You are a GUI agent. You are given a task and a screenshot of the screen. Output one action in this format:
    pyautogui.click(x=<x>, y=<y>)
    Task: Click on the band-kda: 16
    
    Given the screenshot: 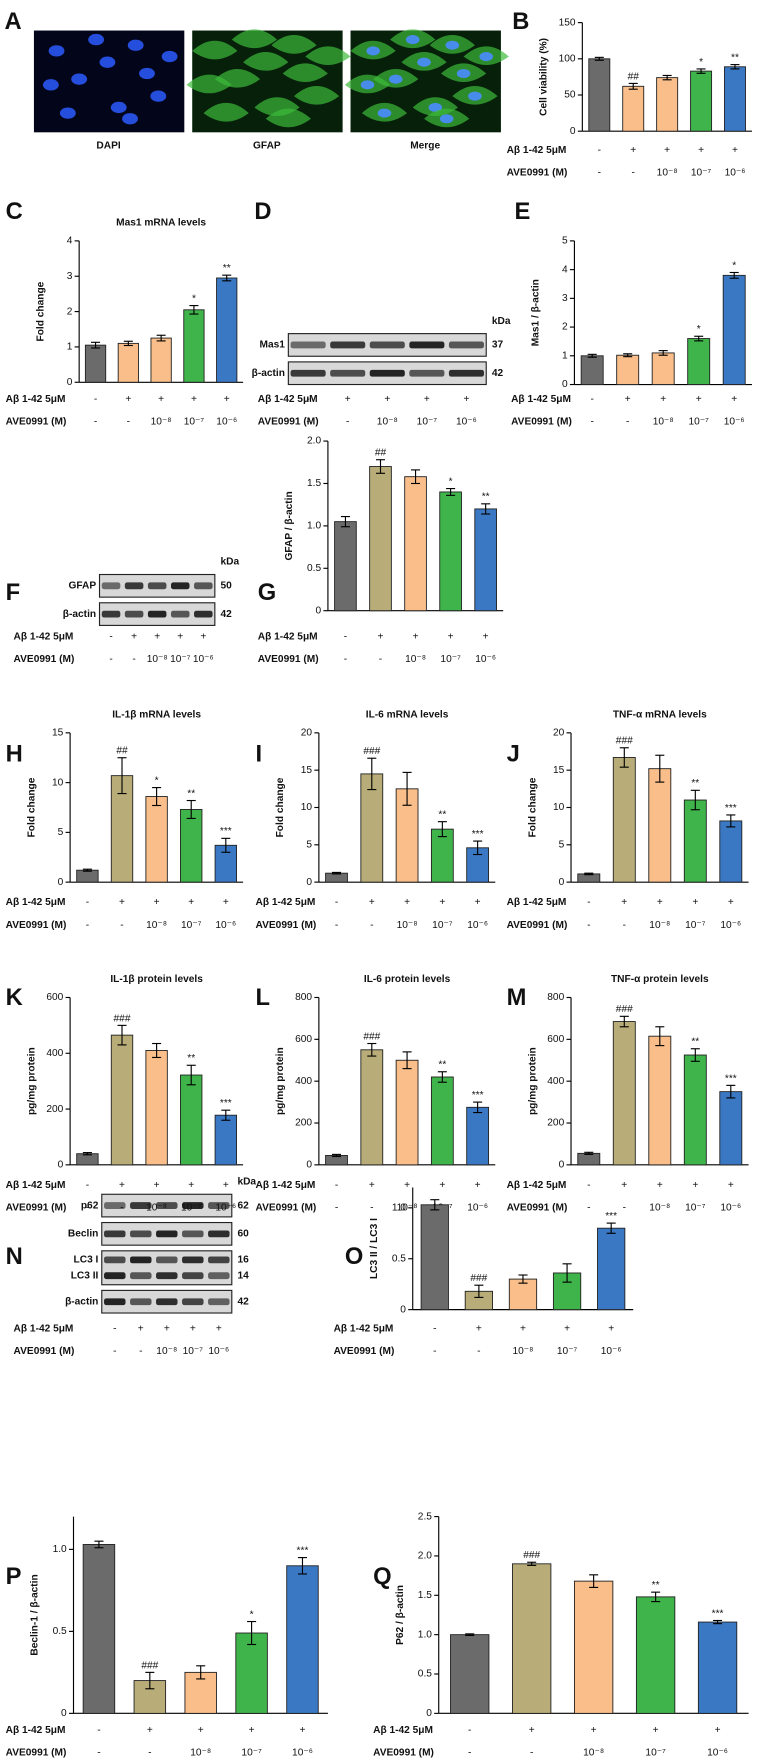 What is the action you would take?
    pyautogui.click(x=243, y=1260)
    